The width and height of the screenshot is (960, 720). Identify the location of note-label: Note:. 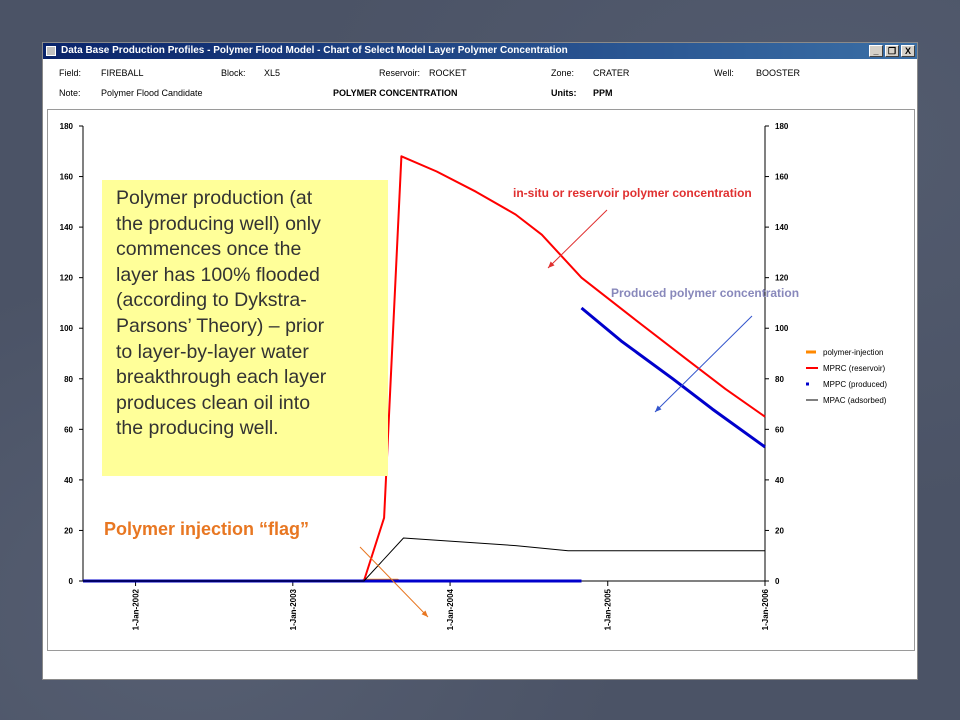
(70, 93).